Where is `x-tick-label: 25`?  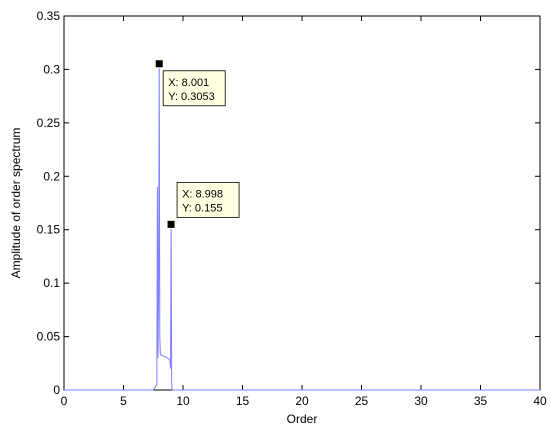
x-tick-label: 25 is located at coordinates (362, 401).